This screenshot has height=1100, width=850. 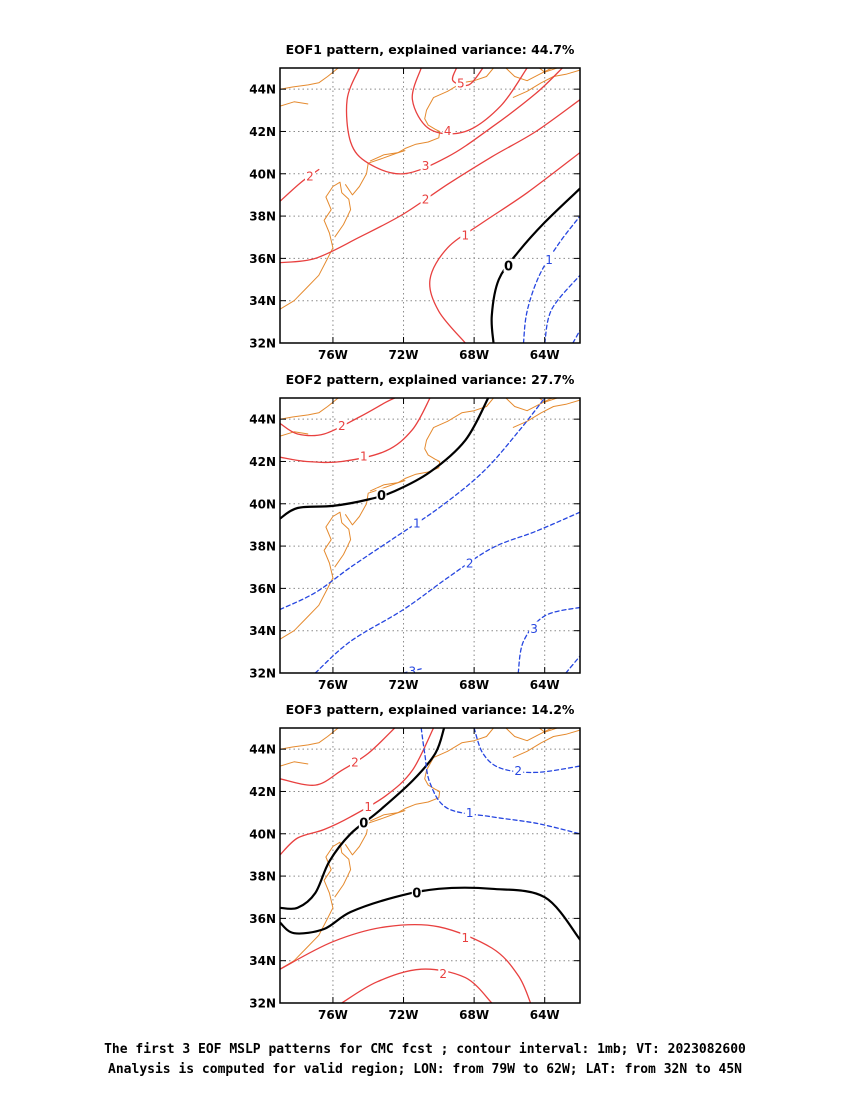 I want to click on plot-area: 0 1 2 1 2 3 3, so click(x=430, y=538).